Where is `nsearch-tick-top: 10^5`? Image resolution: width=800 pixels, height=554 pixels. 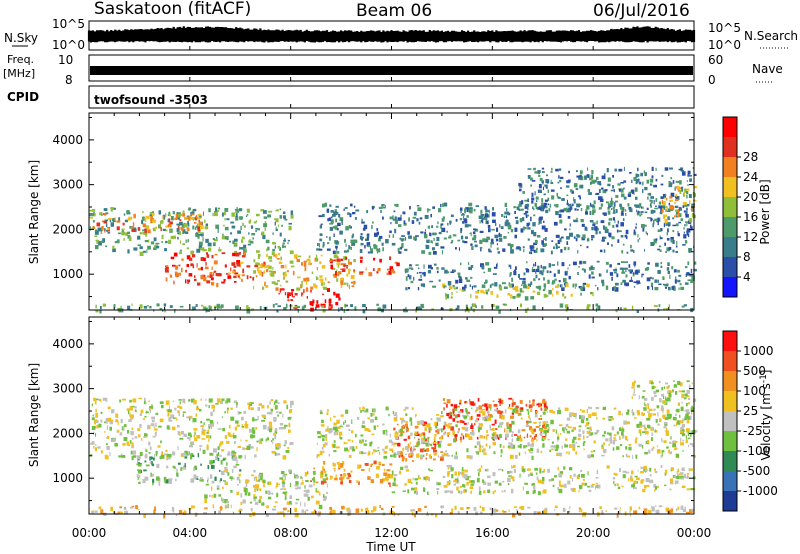
nsearch-tick-top: 10^5 is located at coordinates (724, 28).